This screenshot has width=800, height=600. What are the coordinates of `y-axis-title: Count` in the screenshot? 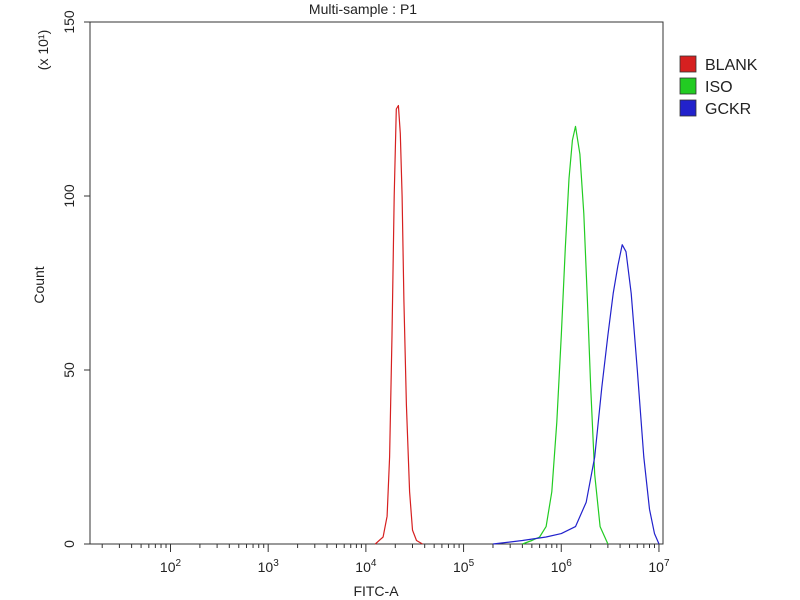 It's located at (39, 284).